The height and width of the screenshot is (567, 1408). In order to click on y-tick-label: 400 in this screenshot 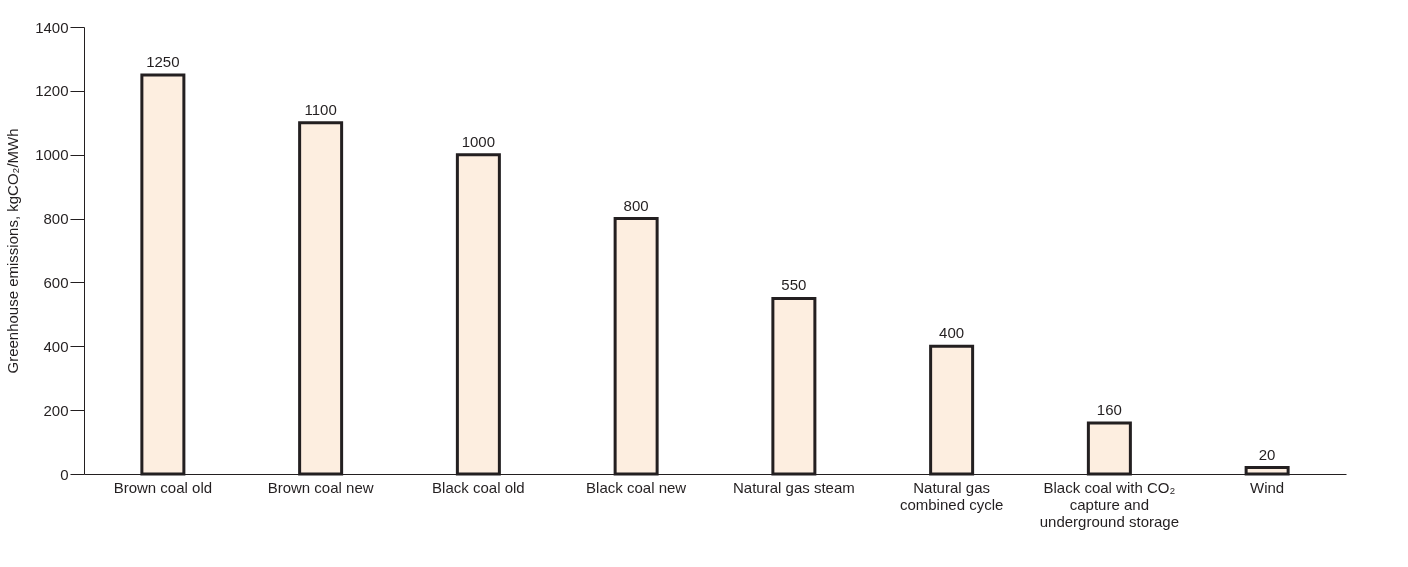, I will do `click(56, 346)`.